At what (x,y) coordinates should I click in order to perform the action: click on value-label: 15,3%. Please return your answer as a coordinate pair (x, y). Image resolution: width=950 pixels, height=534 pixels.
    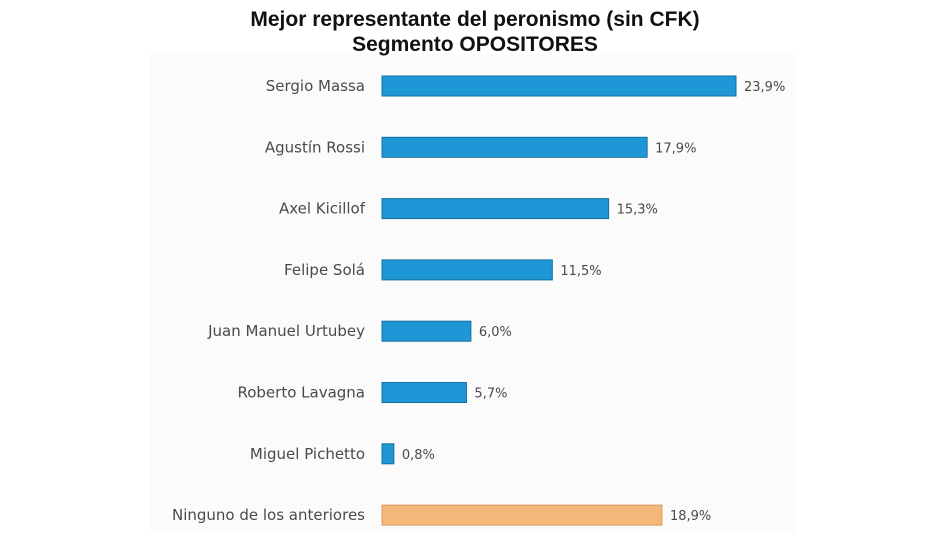
    Looking at the image, I should click on (637, 210).